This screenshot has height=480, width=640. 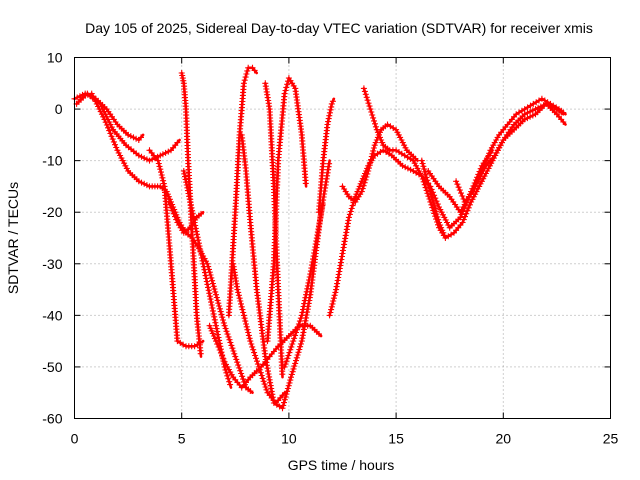 I want to click on series-trace, so click(x=404, y=163).